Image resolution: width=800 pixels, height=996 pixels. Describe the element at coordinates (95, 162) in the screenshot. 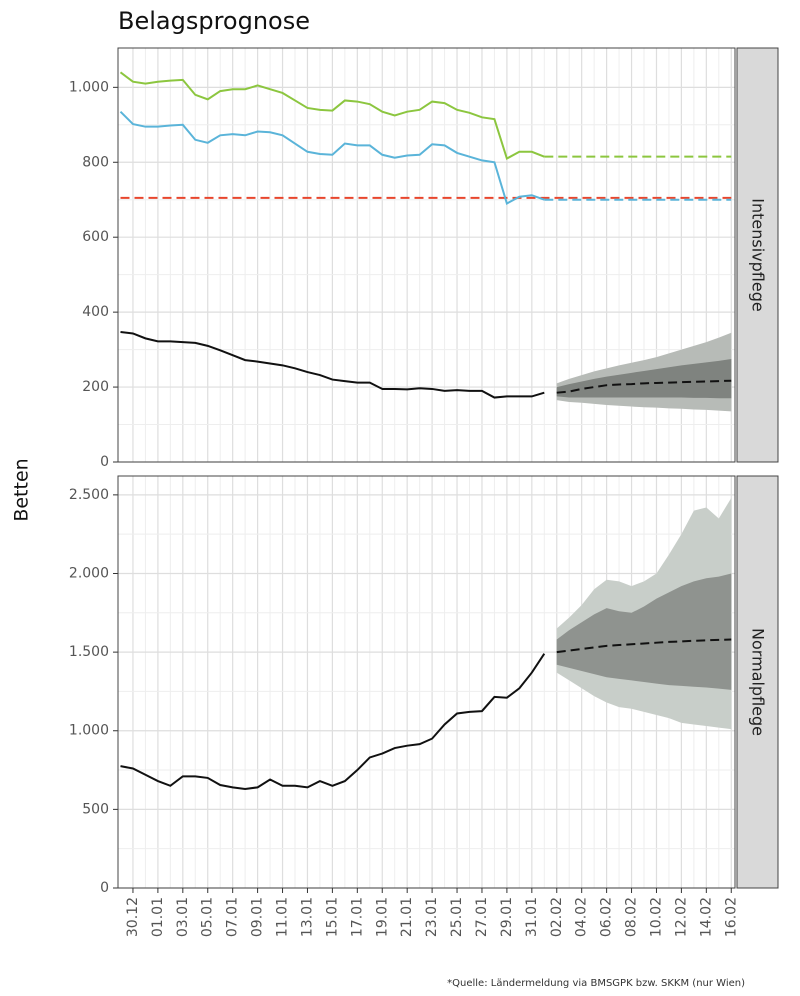

I see `y-tick-label: 800` at that location.